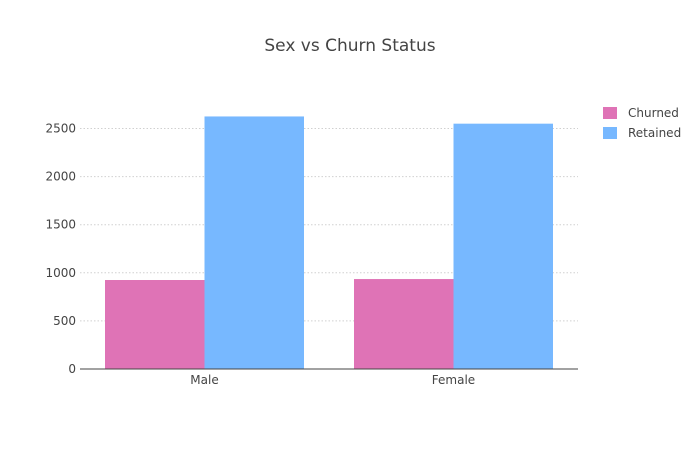  I want to click on y-tick-label: 500, so click(64, 321).